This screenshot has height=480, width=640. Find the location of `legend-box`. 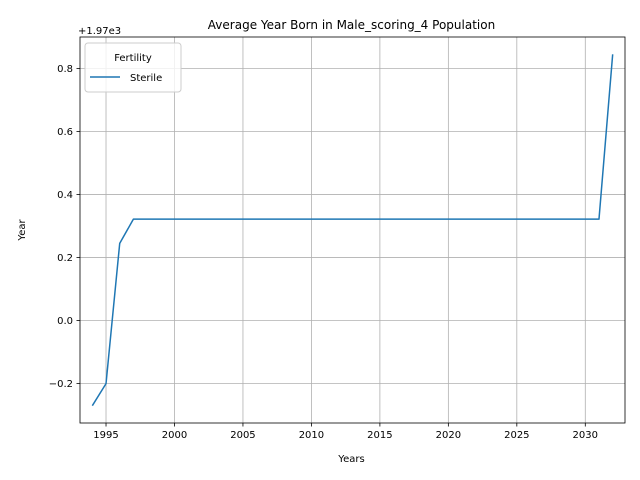

legend-box is located at coordinates (133, 67).